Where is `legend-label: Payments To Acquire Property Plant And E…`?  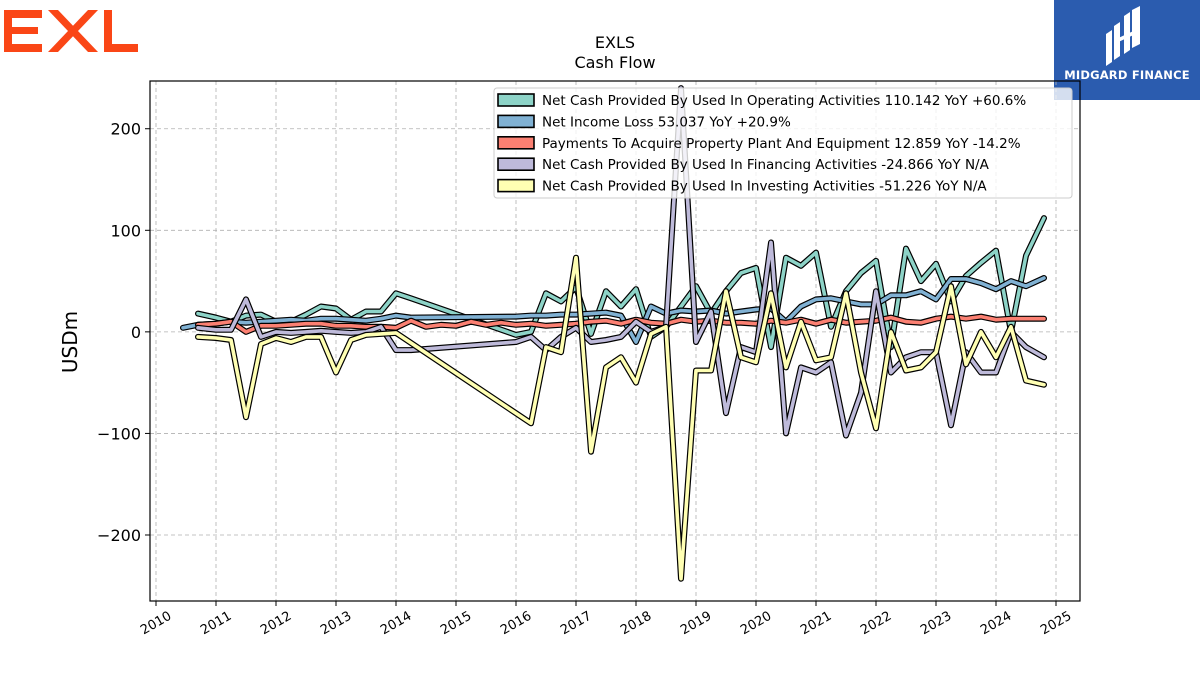 legend-label: Payments To Acquire Property Plant And E… is located at coordinates (781, 144).